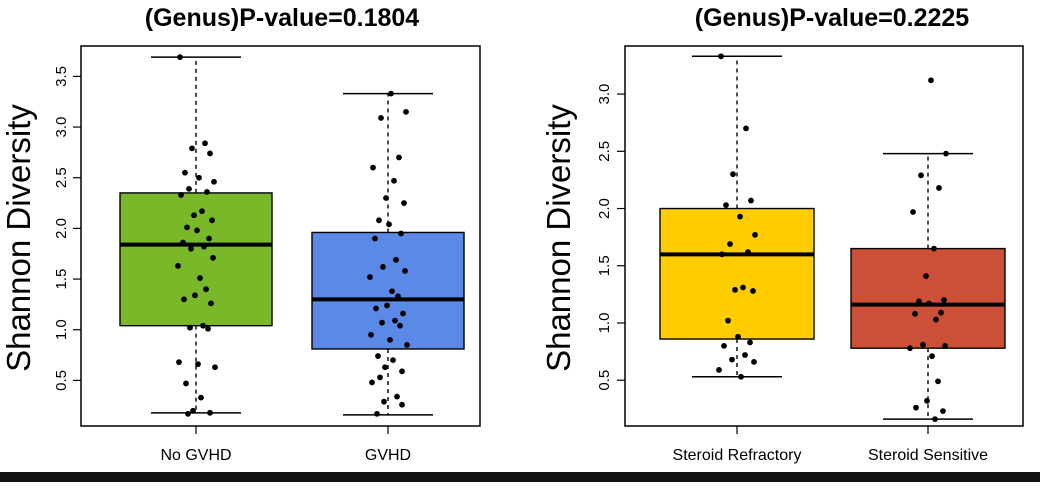  What do you see at coordinates (604, 380) in the screenshot?
I see `y-tick-label: 0.5` at bounding box center [604, 380].